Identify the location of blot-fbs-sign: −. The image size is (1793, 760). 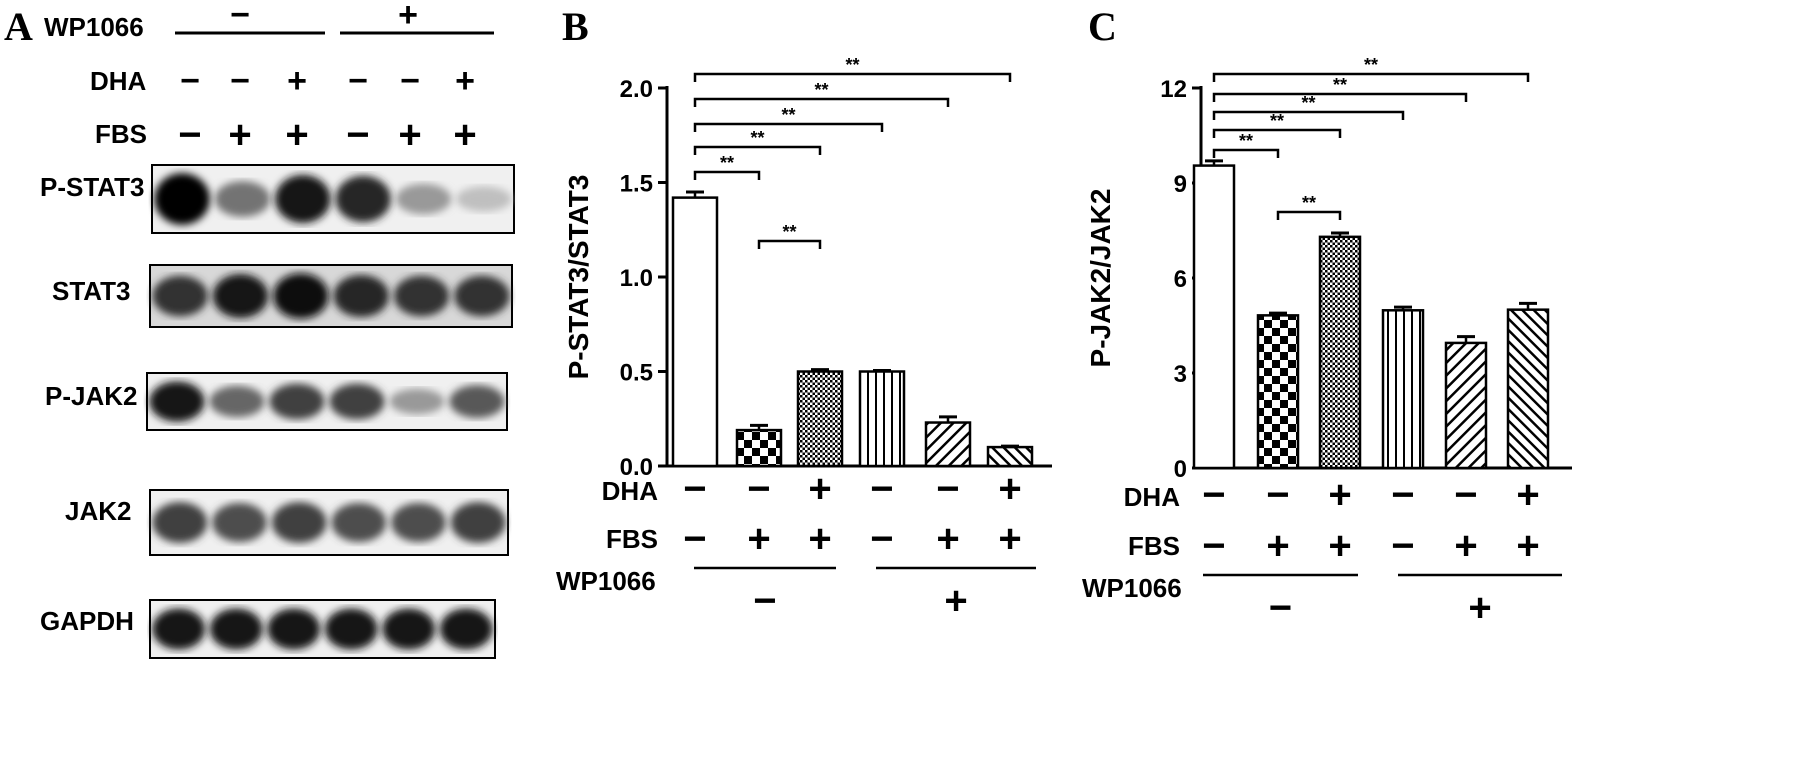
(189, 135).